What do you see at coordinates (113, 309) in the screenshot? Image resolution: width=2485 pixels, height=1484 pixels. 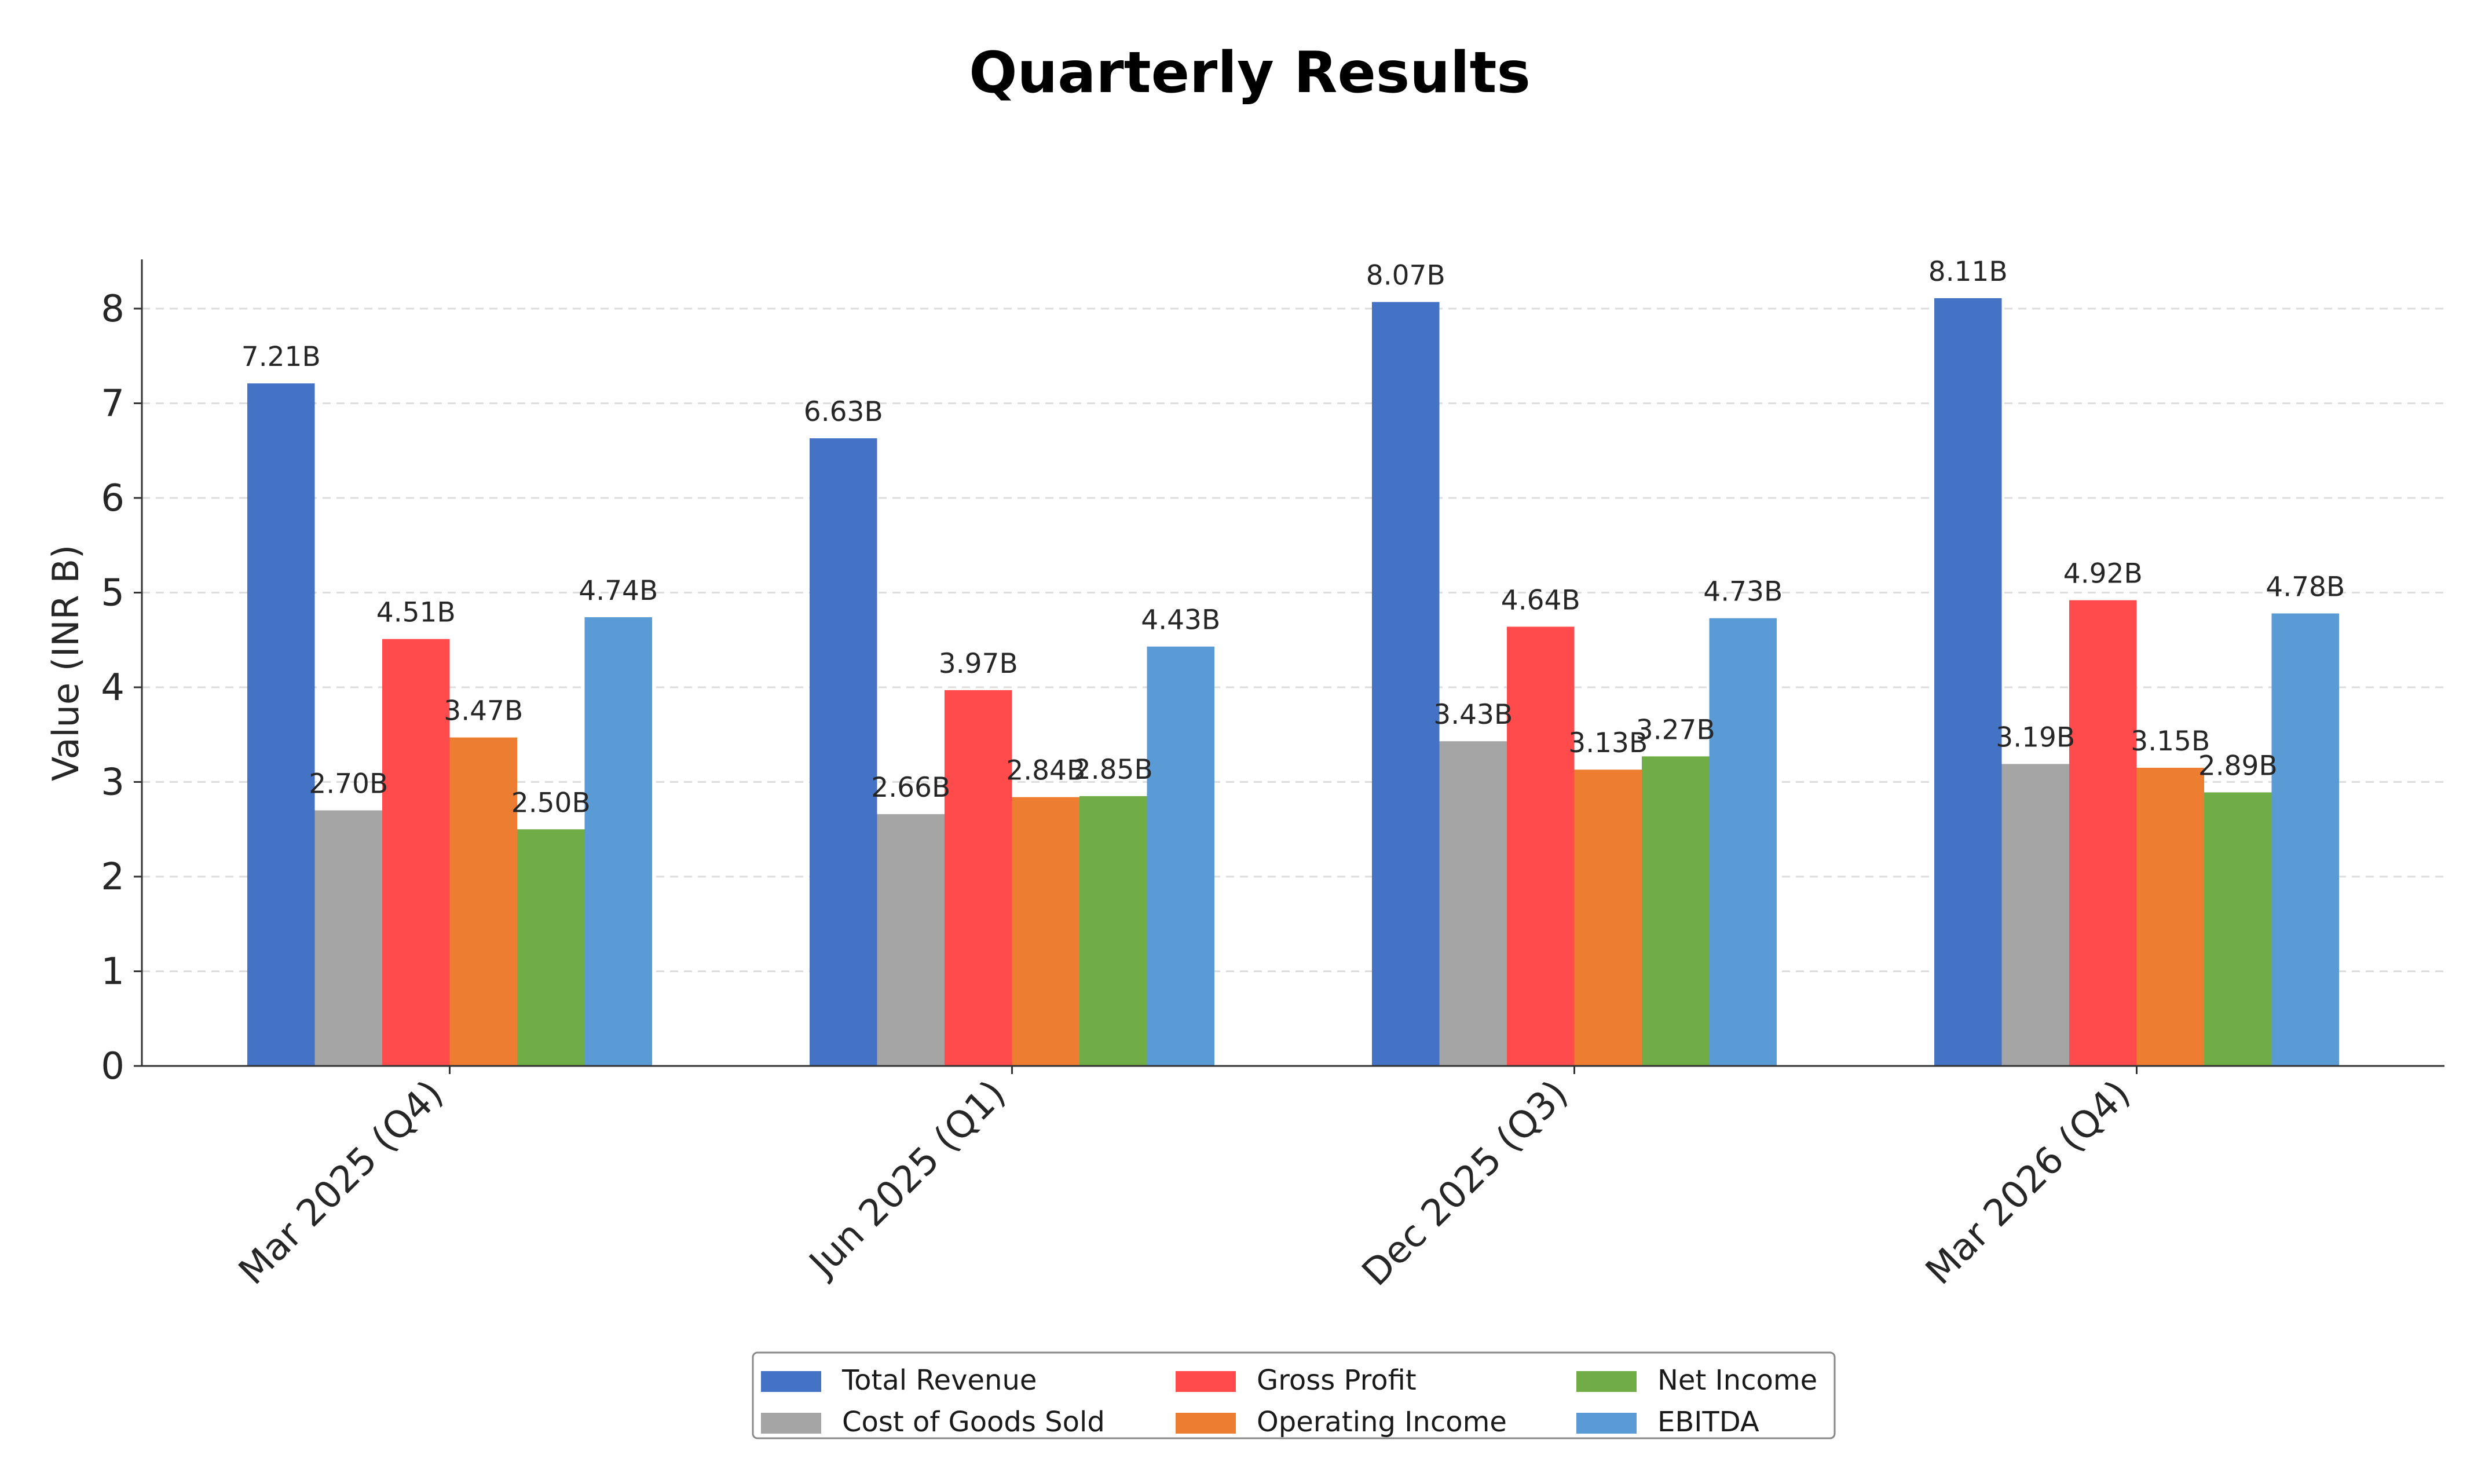 I see `y-tick-label: 8` at bounding box center [113, 309].